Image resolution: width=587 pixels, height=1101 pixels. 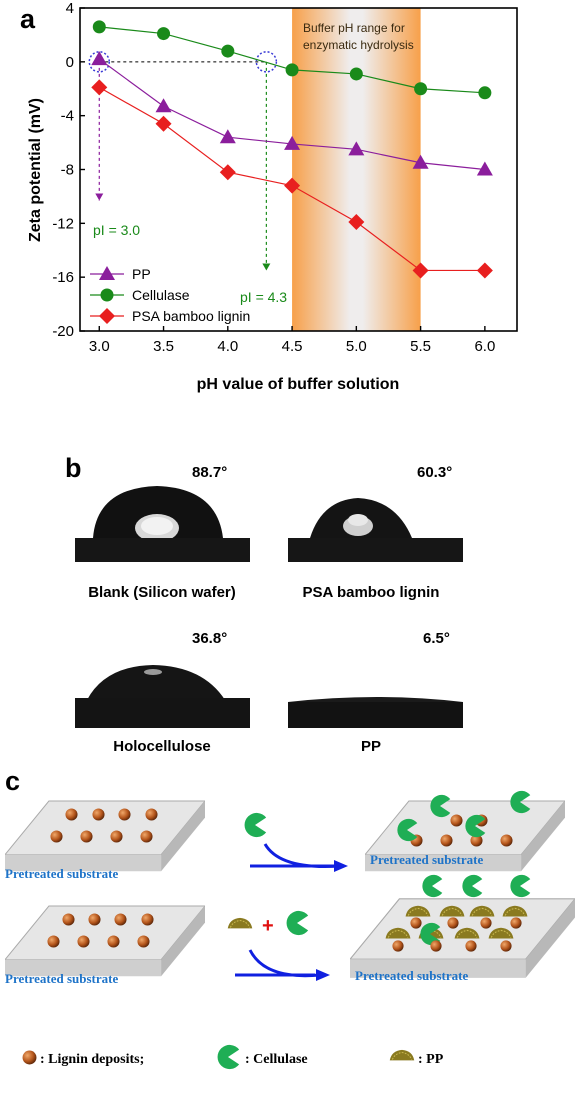 I want to click on plus-sign: +, so click(x=268, y=926).